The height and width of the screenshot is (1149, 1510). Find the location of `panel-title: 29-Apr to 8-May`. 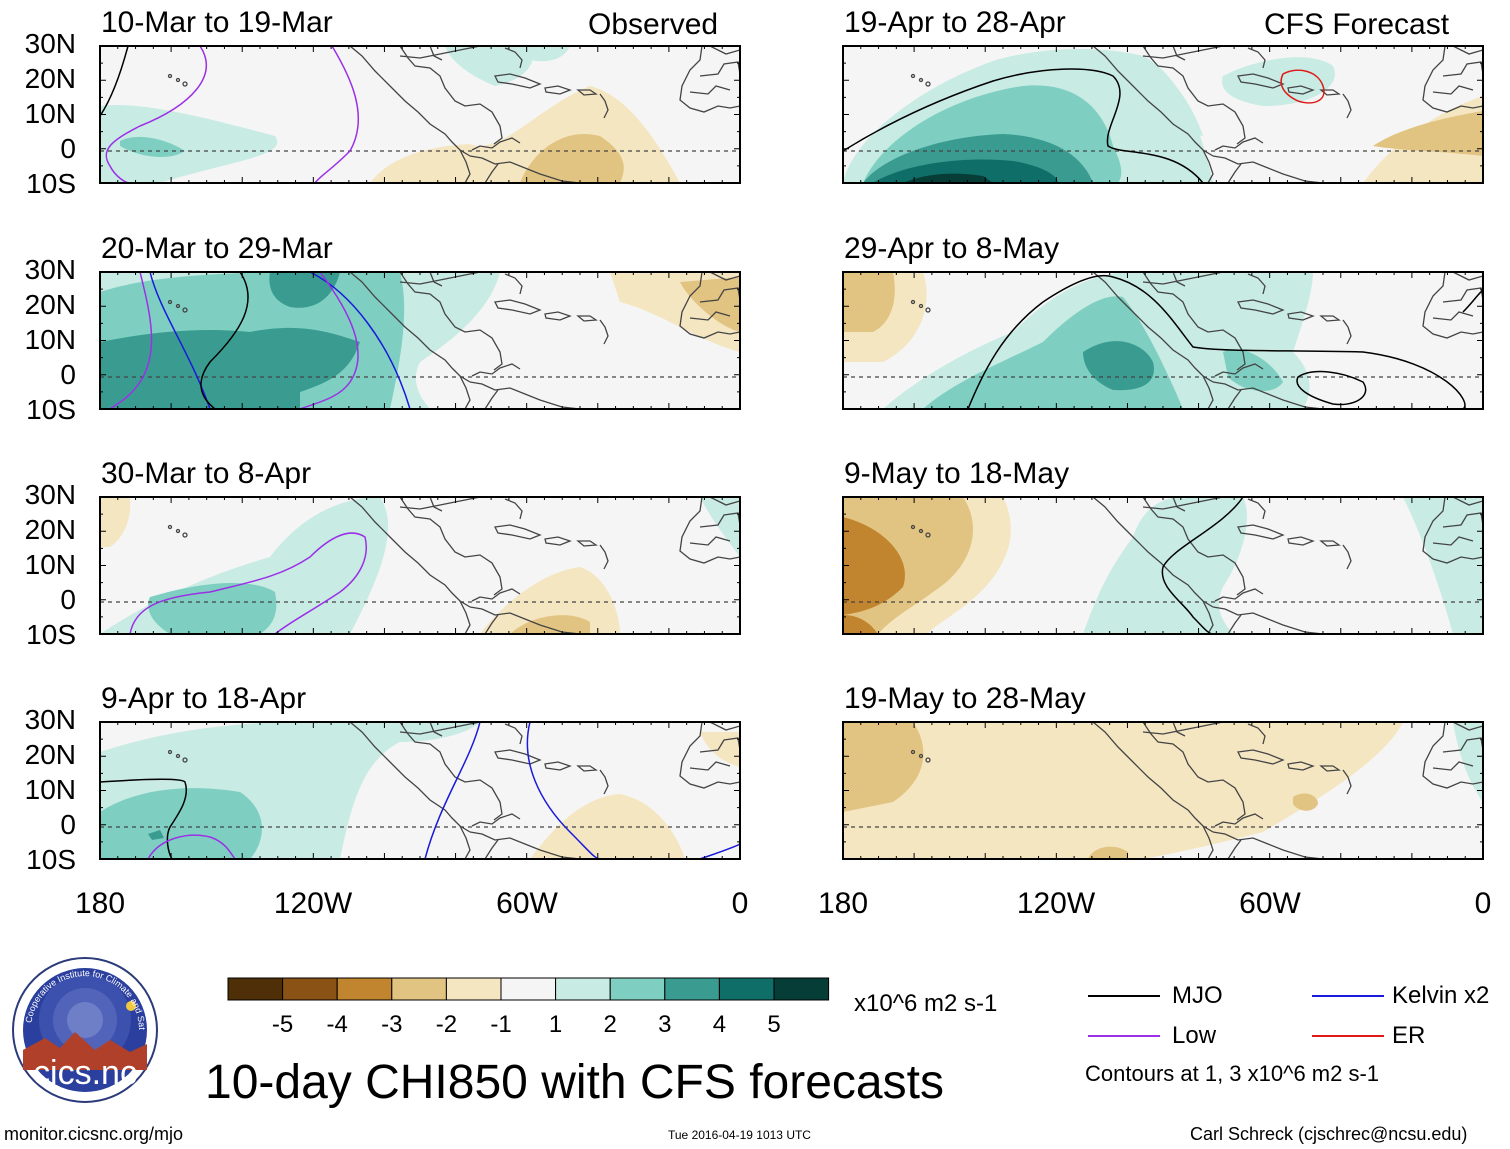

panel-title: 29-Apr to 8-May is located at coordinates (952, 248).